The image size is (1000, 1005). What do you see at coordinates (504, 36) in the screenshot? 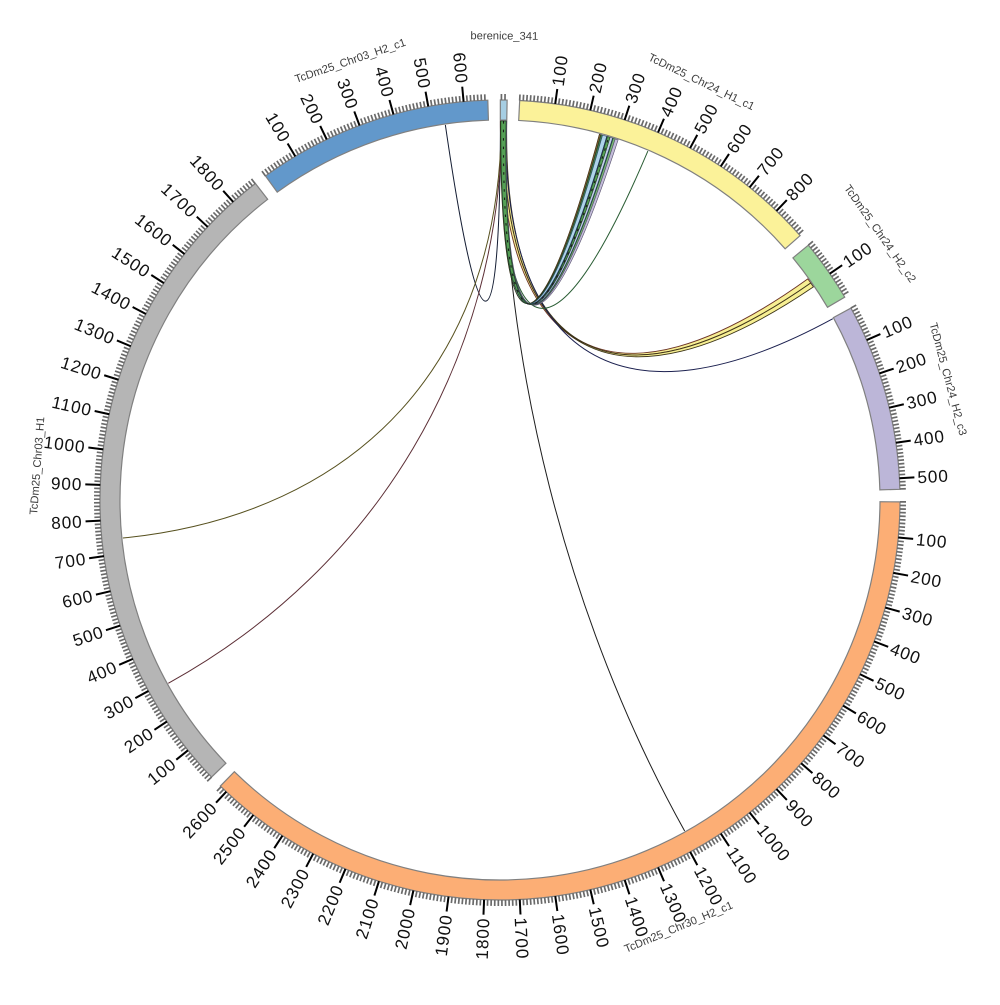
I see `svg-text: berenice_341` at bounding box center [504, 36].